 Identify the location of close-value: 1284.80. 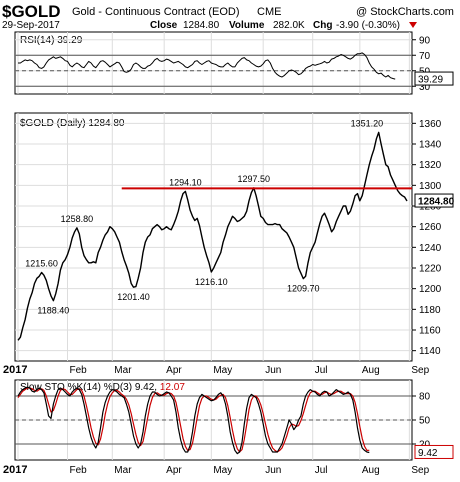
(201, 25).